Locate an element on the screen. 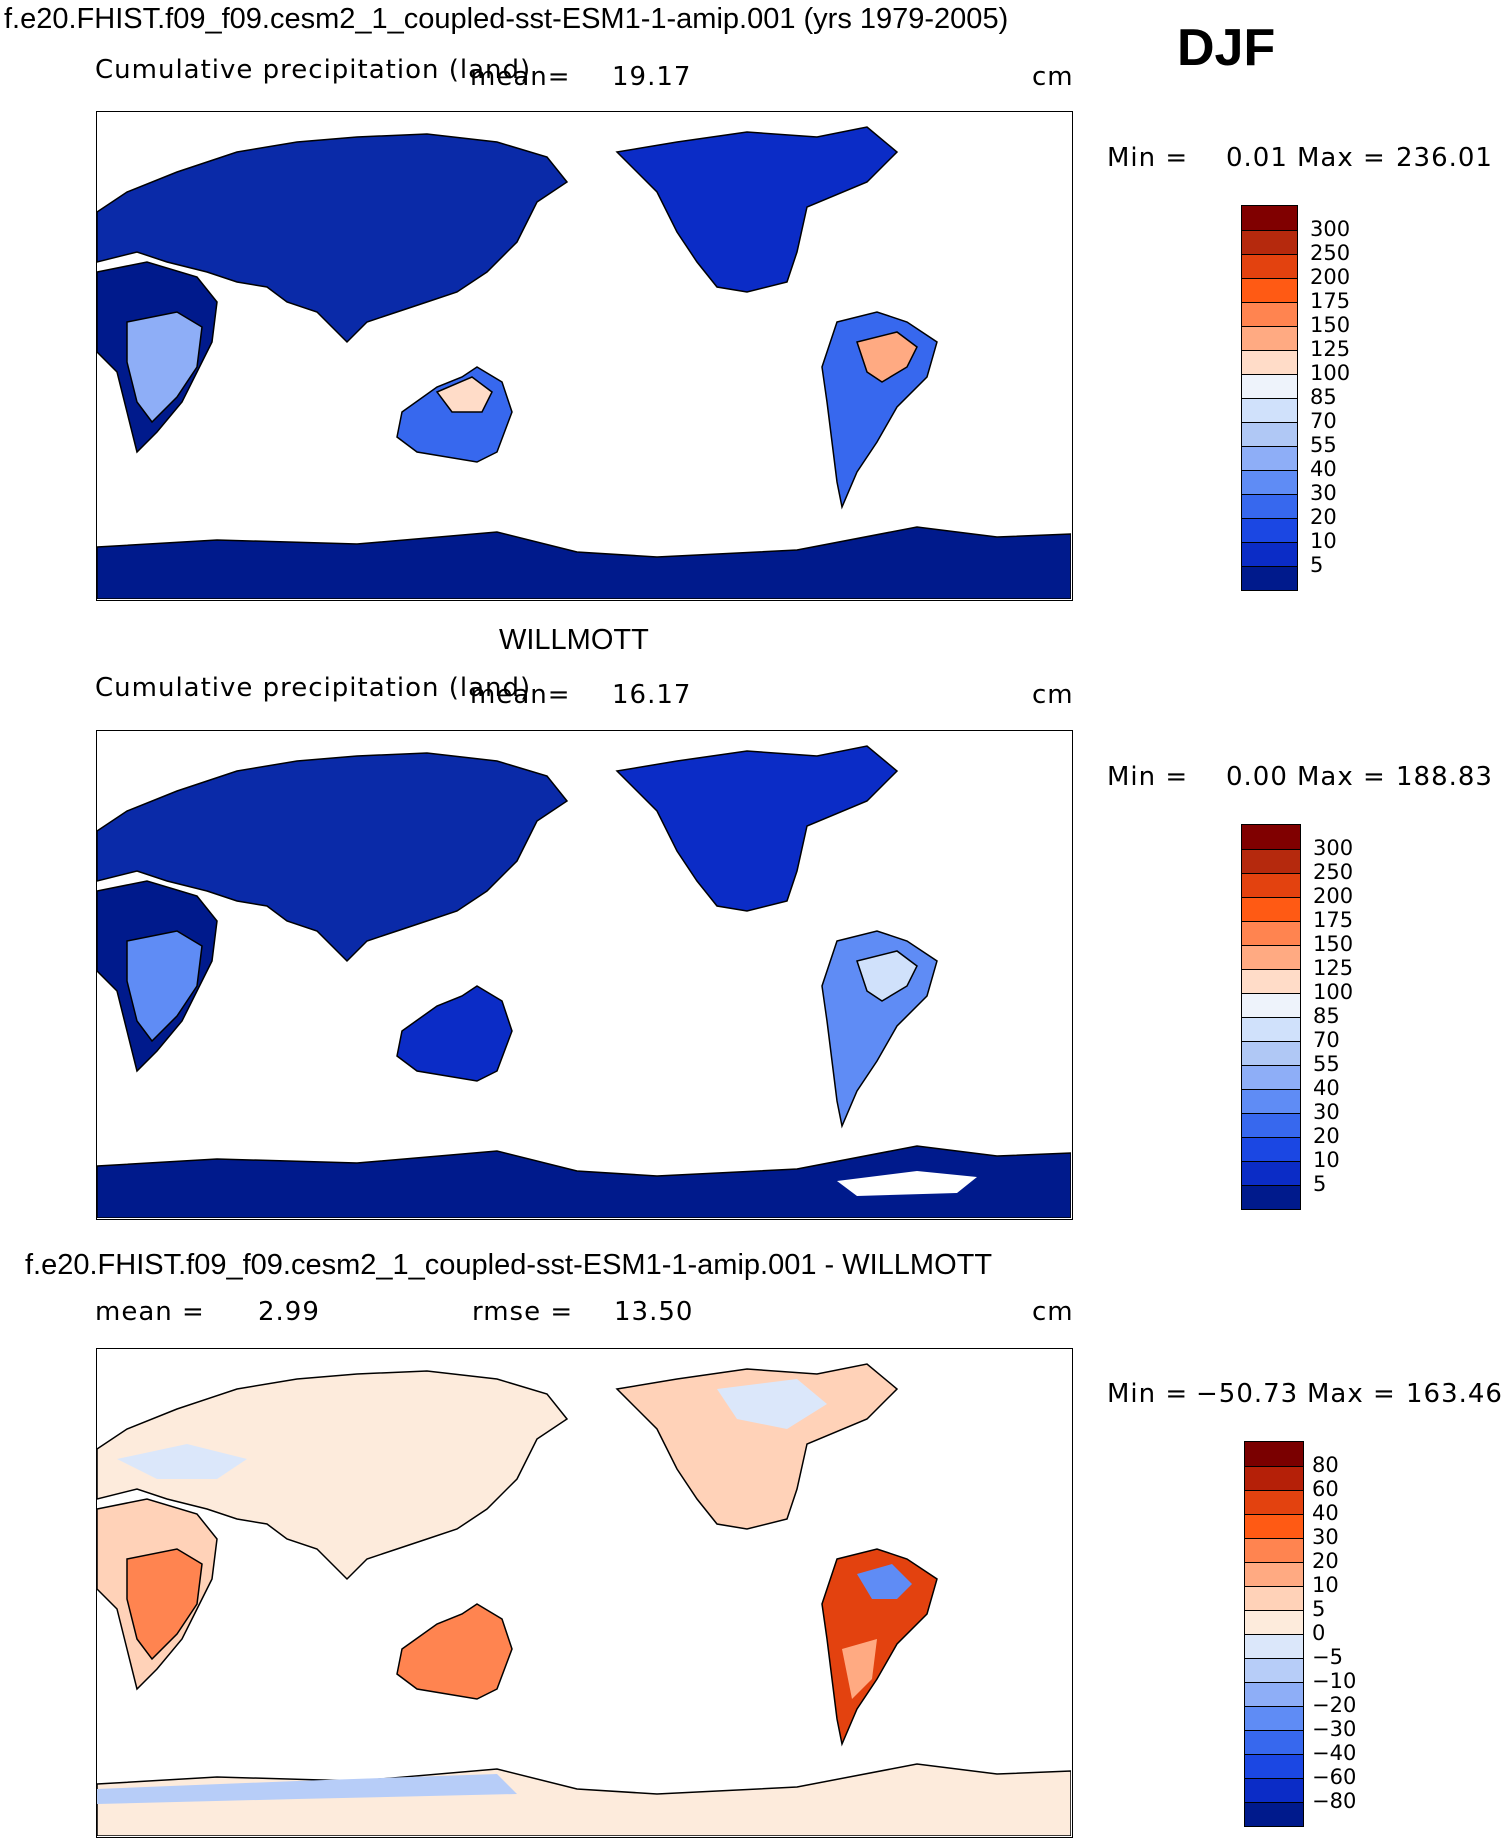 The height and width of the screenshot is (1840, 1501). panel1-units: cm is located at coordinates (1053, 77).